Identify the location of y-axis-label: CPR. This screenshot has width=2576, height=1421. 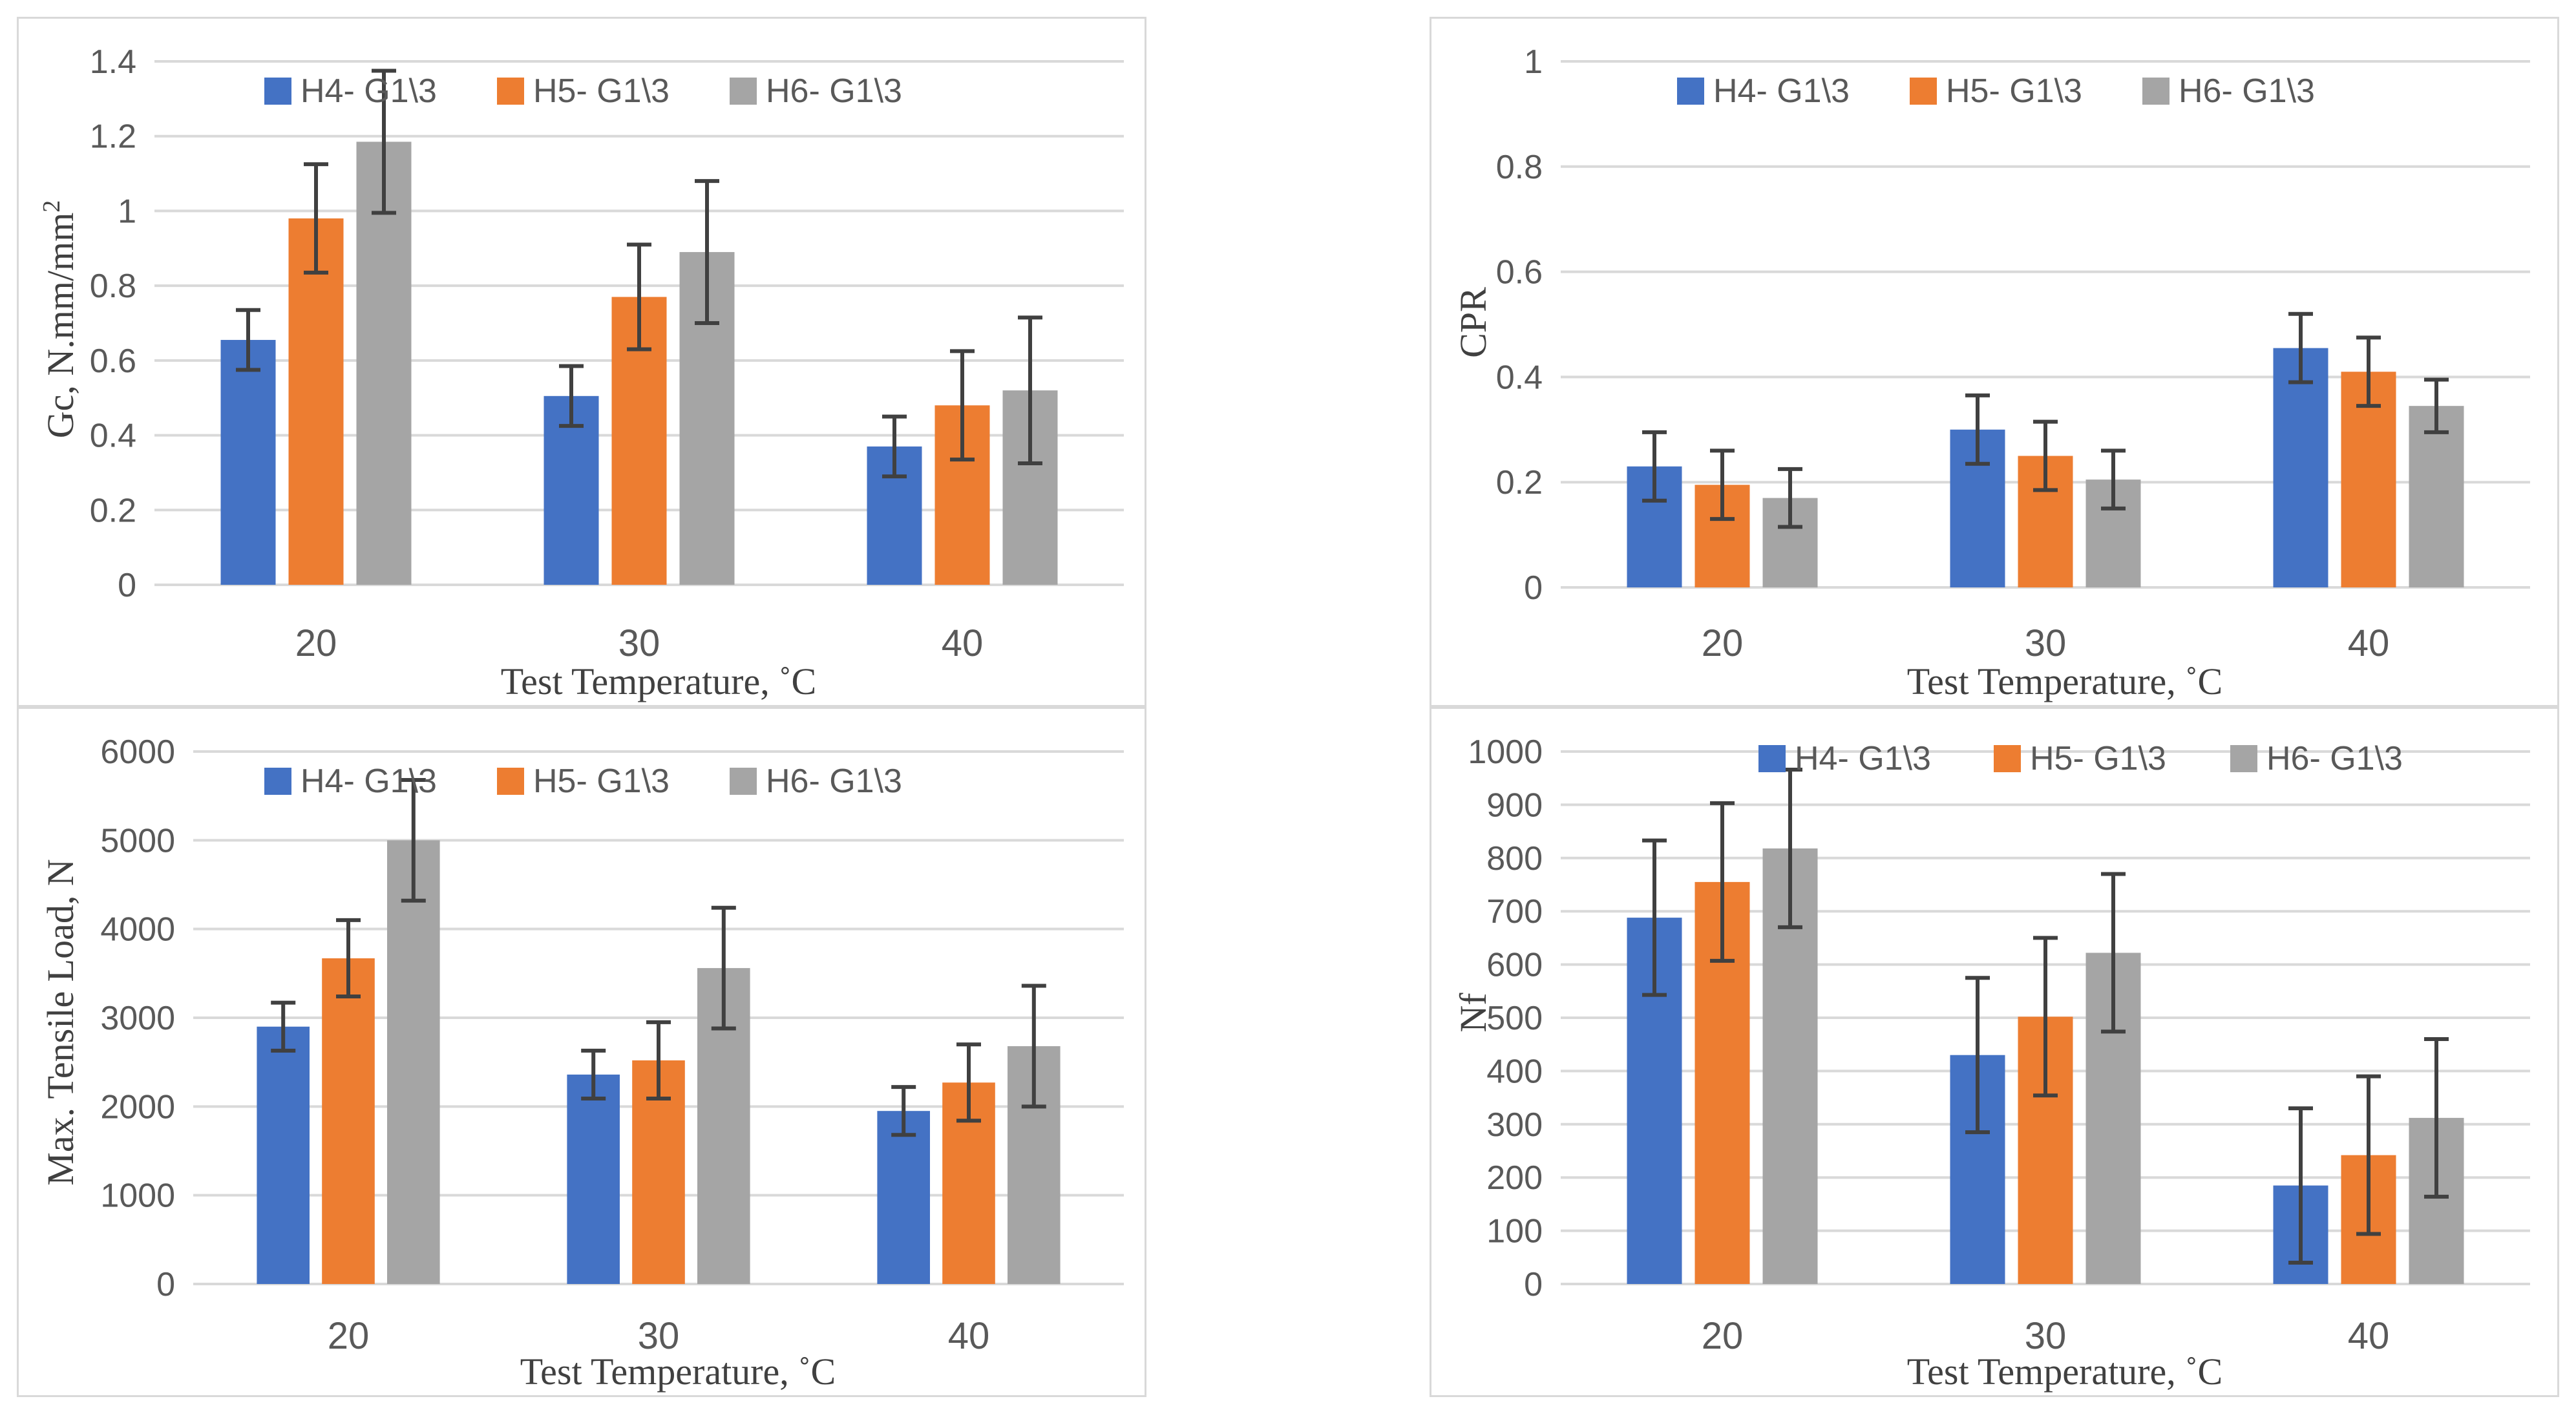
(1473, 322).